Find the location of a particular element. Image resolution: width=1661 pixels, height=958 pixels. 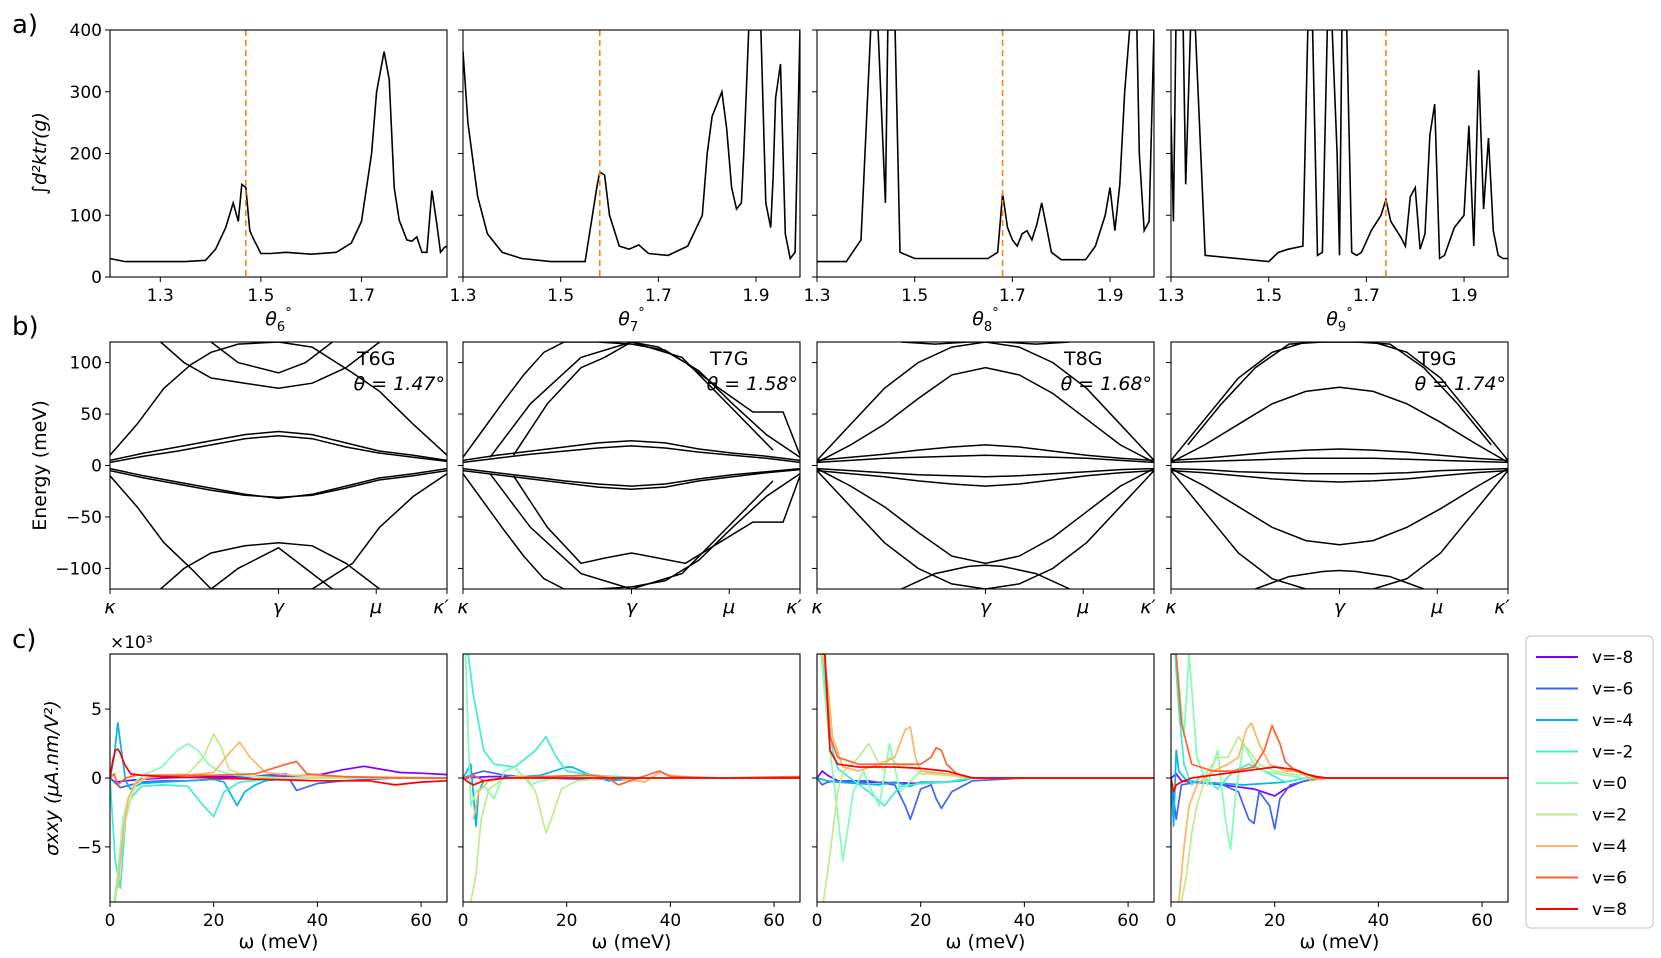

legend-label: v=0 is located at coordinates (1609, 784).